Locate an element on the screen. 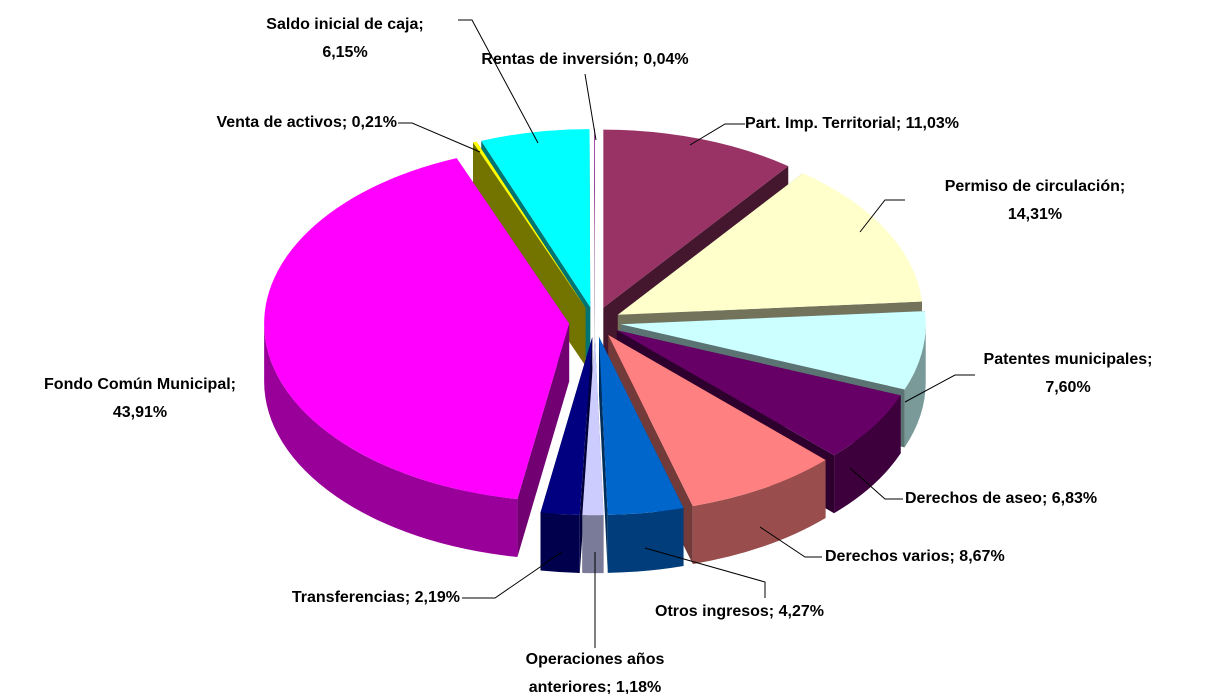 The width and height of the screenshot is (1209, 694). data-label: Derechos varios; 8,67% is located at coordinates (915, 557).